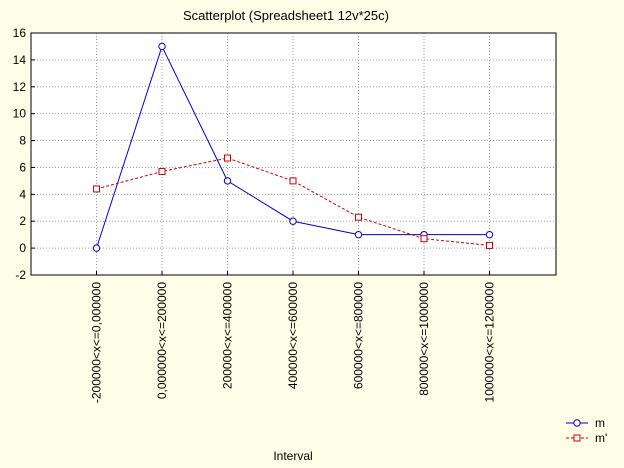 Image resolution: width=624 pixels, height=468 pixels. Describe the element at coordinates (293, 201) in the screenshot. I see `series-m-prime` at that location.